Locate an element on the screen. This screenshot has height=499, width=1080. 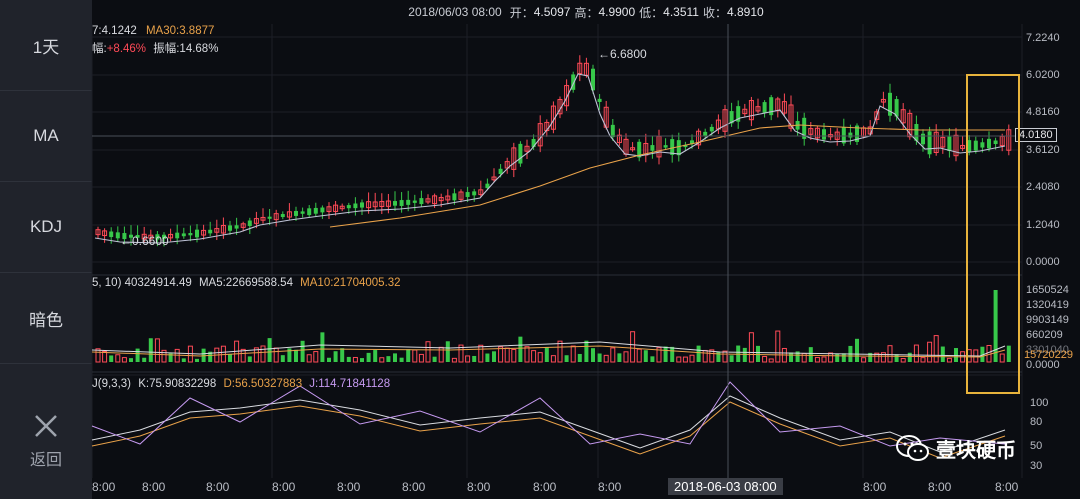
change-value: +8.46% is located at coordinates (126, 49).